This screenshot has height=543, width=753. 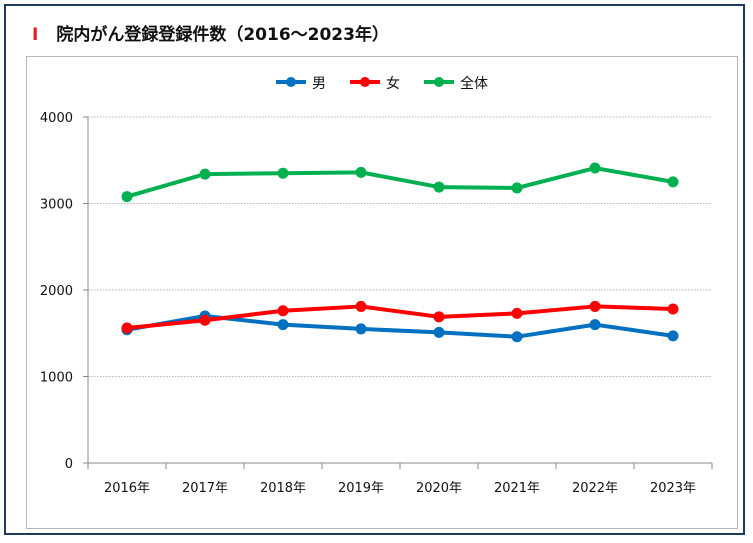 What do you see at coordinates (56, 378) in the screenshot?
I see `y-tick-label: 1000` at bounding box center [56, 378].